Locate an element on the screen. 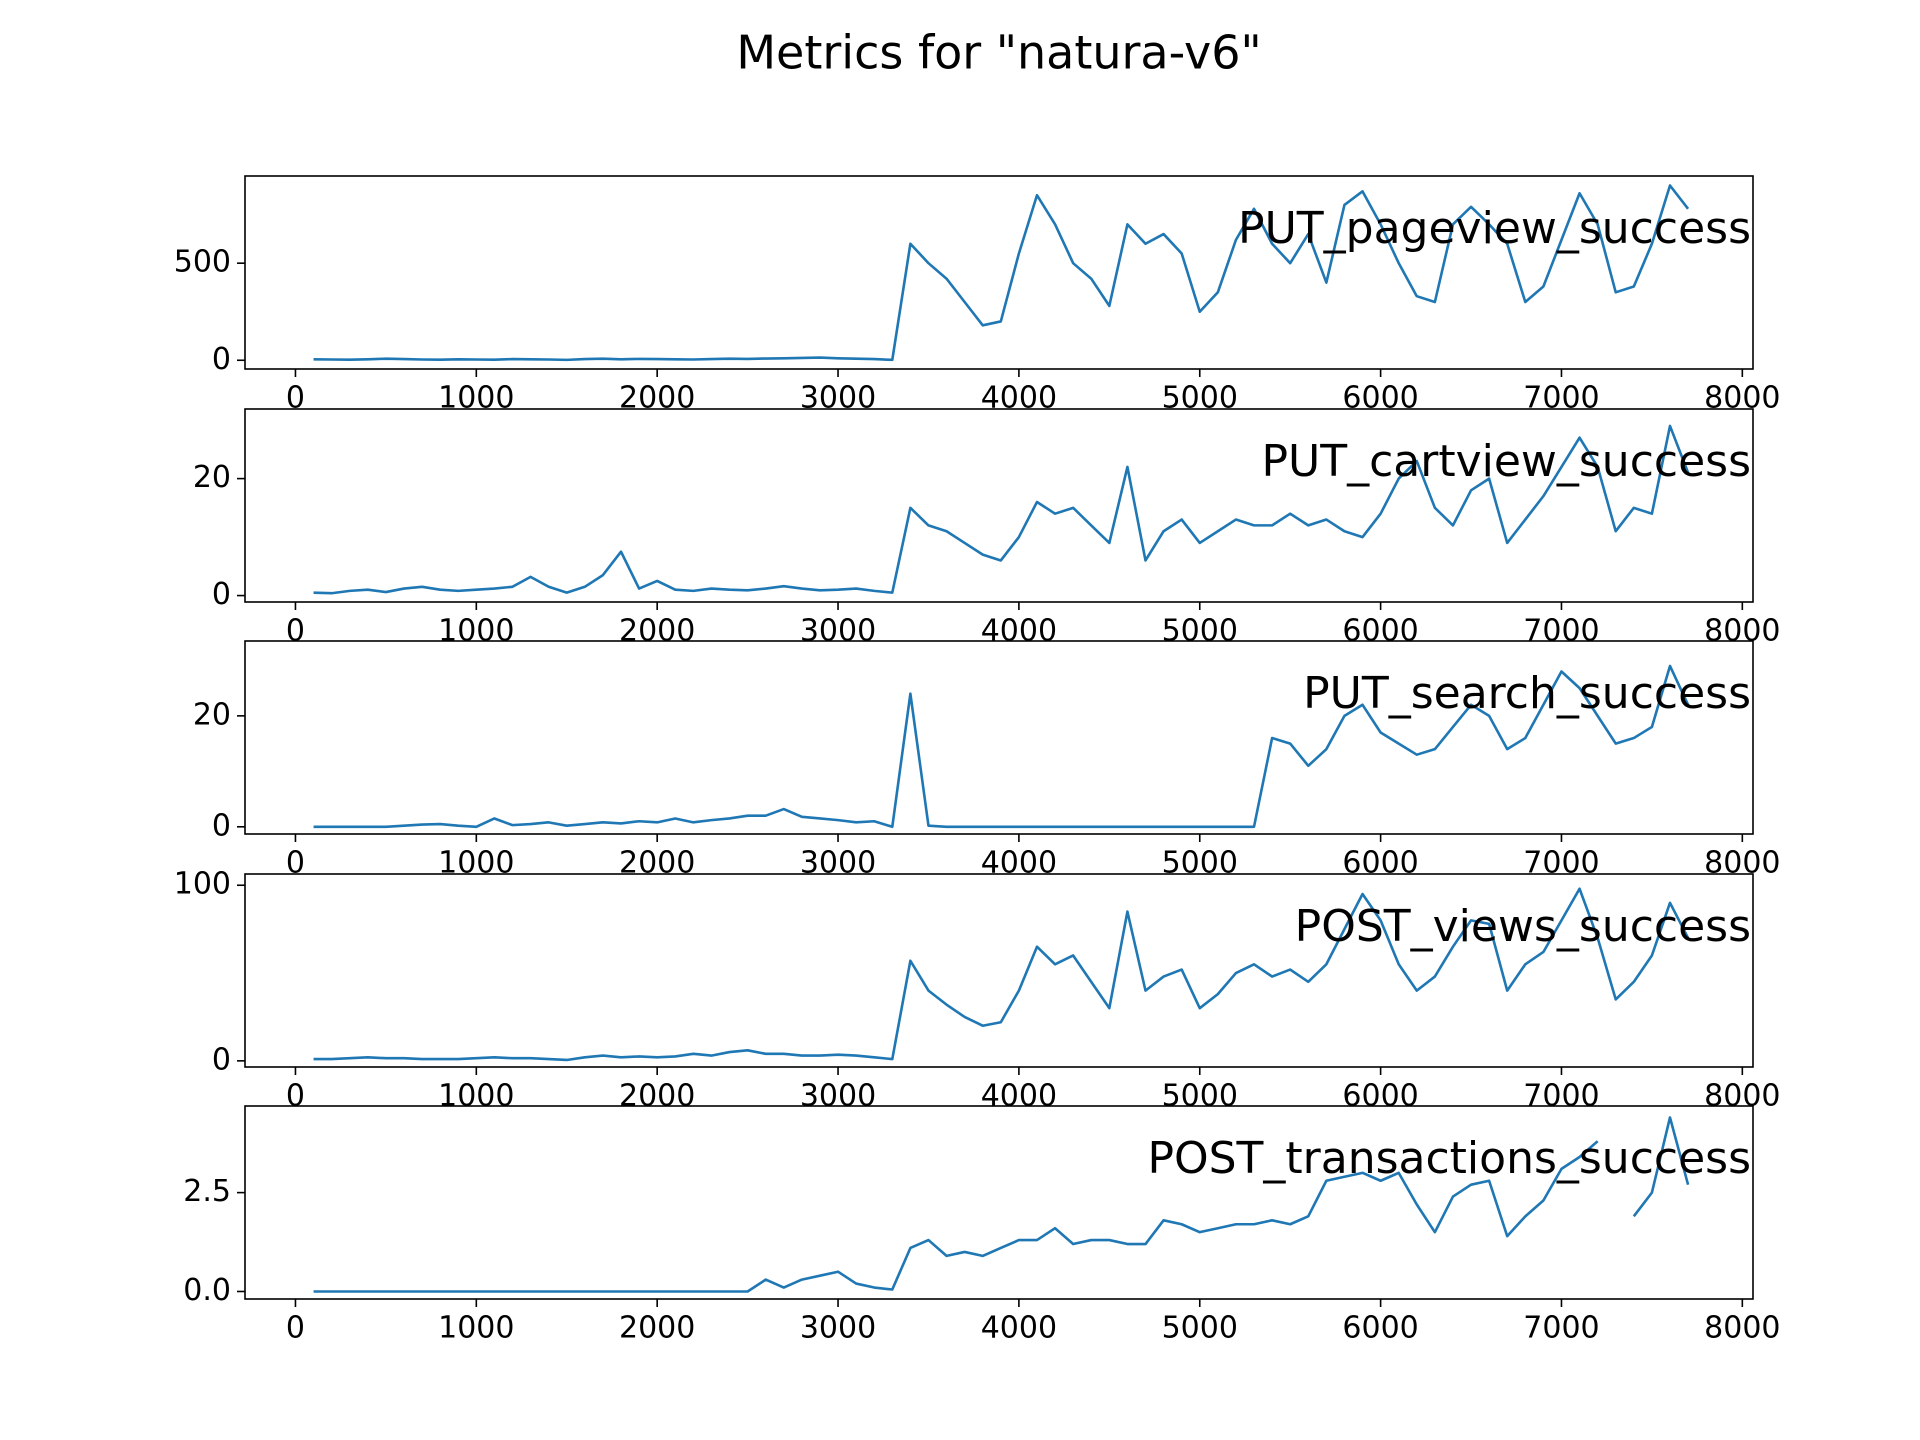  y-tick-label: 2.5 is located at coordinates (207, 1191).